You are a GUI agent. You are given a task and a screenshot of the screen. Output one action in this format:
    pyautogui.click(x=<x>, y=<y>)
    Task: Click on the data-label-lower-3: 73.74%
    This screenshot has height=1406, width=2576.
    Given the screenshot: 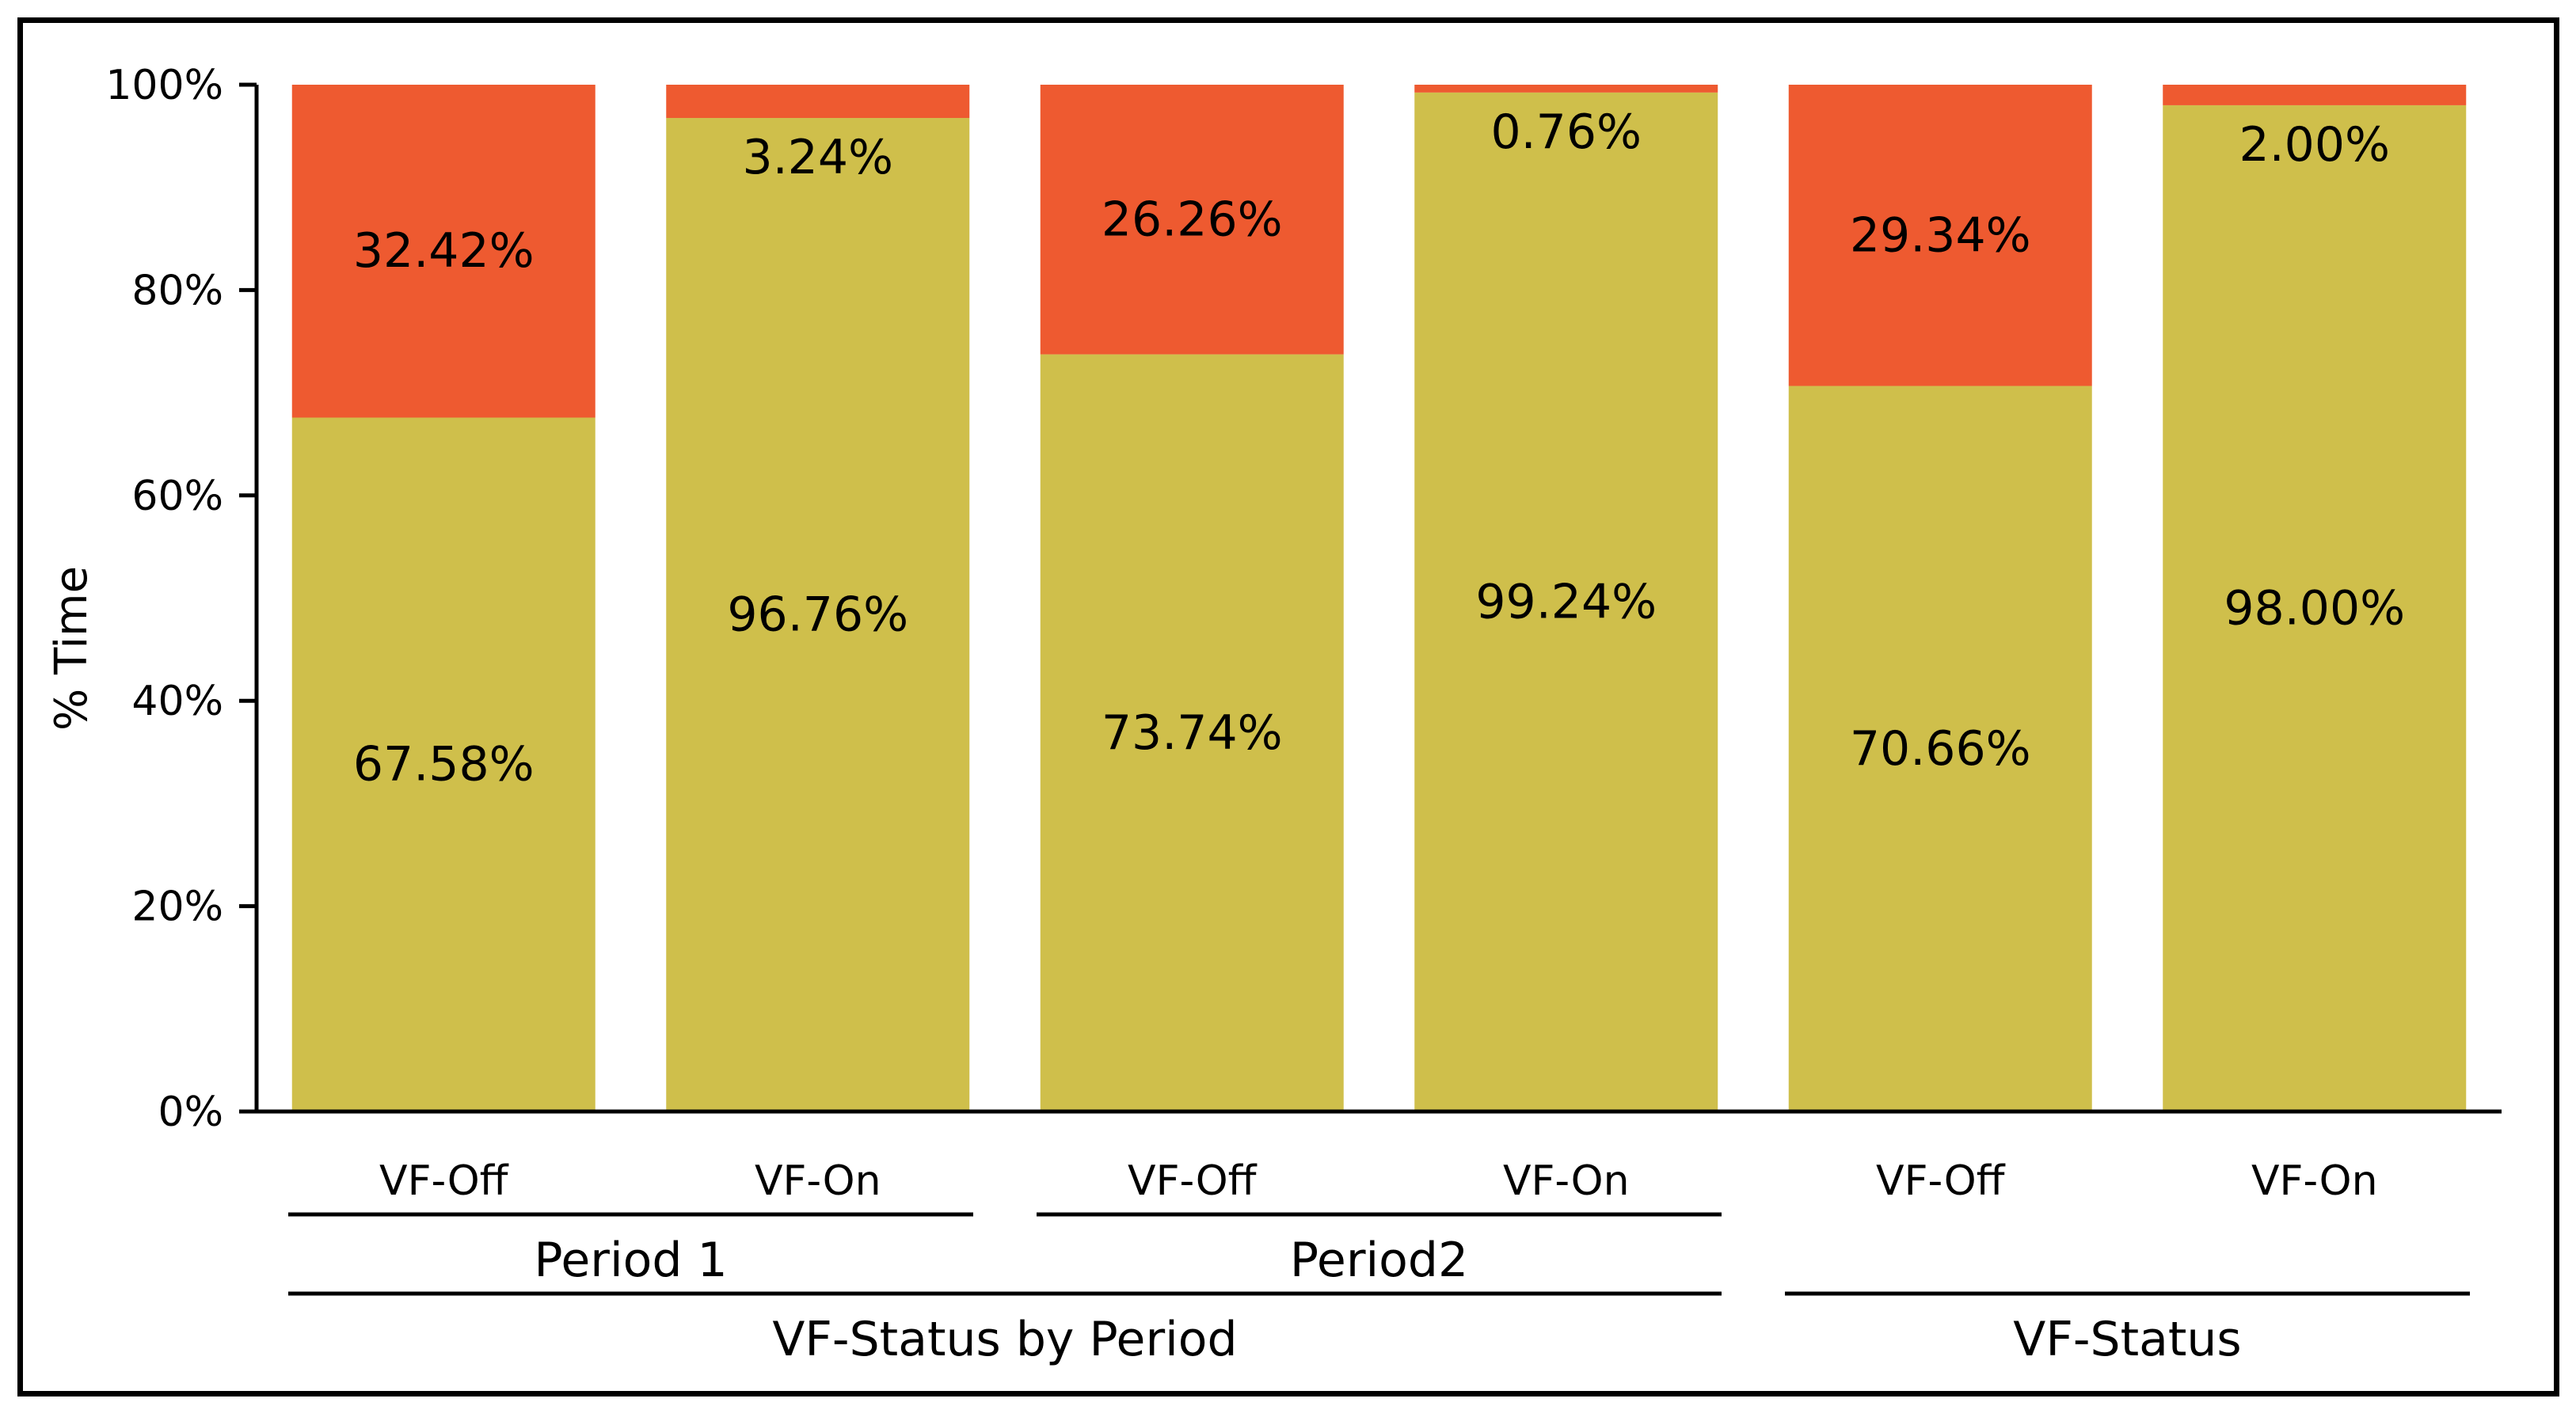 What is the action you would take?
    pyautogui.click(x=1192, y=733)
    